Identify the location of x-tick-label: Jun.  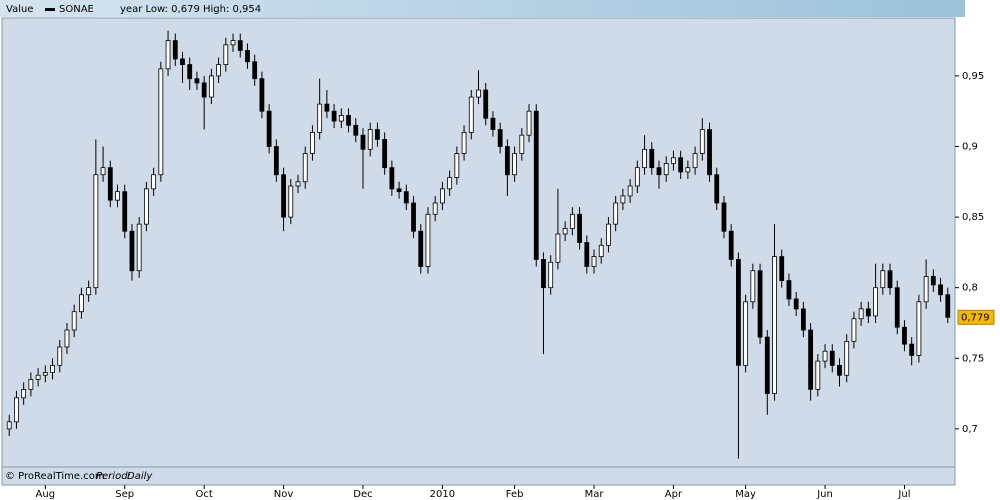
(824, 494).